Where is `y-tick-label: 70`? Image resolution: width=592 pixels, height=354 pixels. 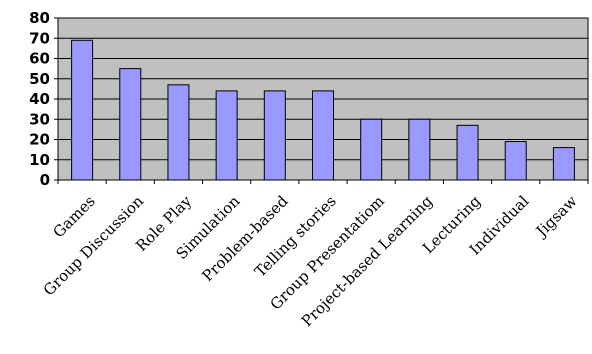 y-tick-label: 70 is located at coordinates (39, 38).